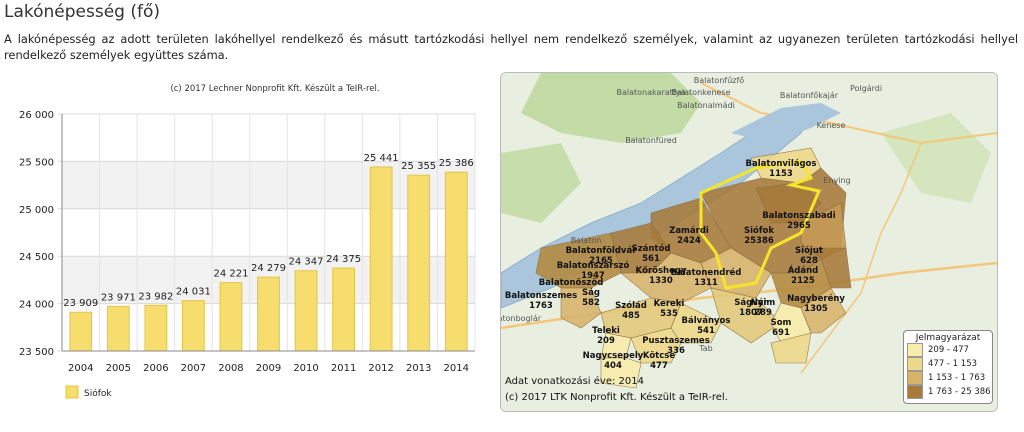 Image resolution: width=1024 pixels, height=432 pixels. What do you see at coordinates (36, 305) in the screenshot?
I see `y-tick-label: 24 000` at bounding box center [36, 305].